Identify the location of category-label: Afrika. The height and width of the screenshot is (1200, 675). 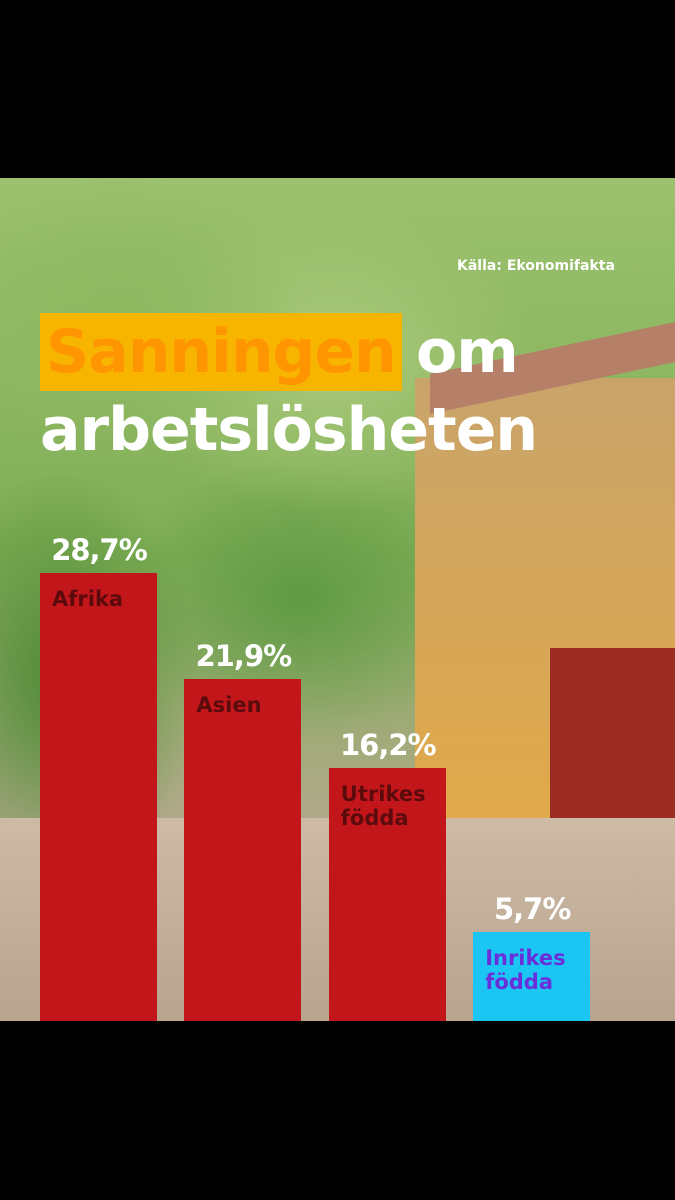
(88, 598).